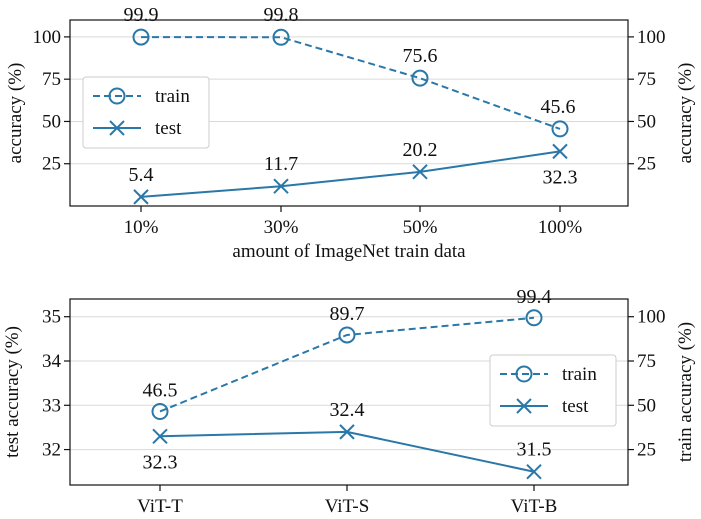  I want to click on data-label-test: 31.5, so click(534, 450).